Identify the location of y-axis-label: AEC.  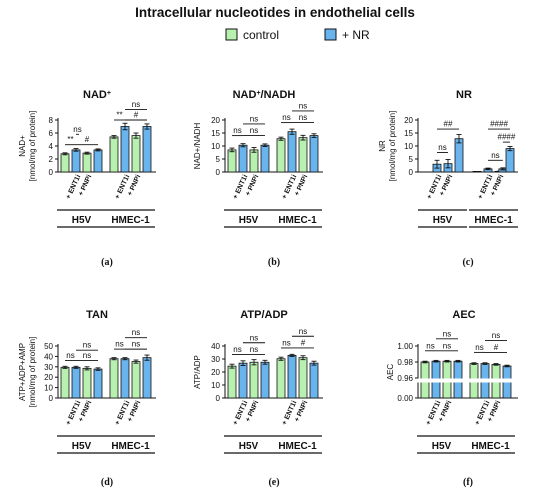
(390, 372).